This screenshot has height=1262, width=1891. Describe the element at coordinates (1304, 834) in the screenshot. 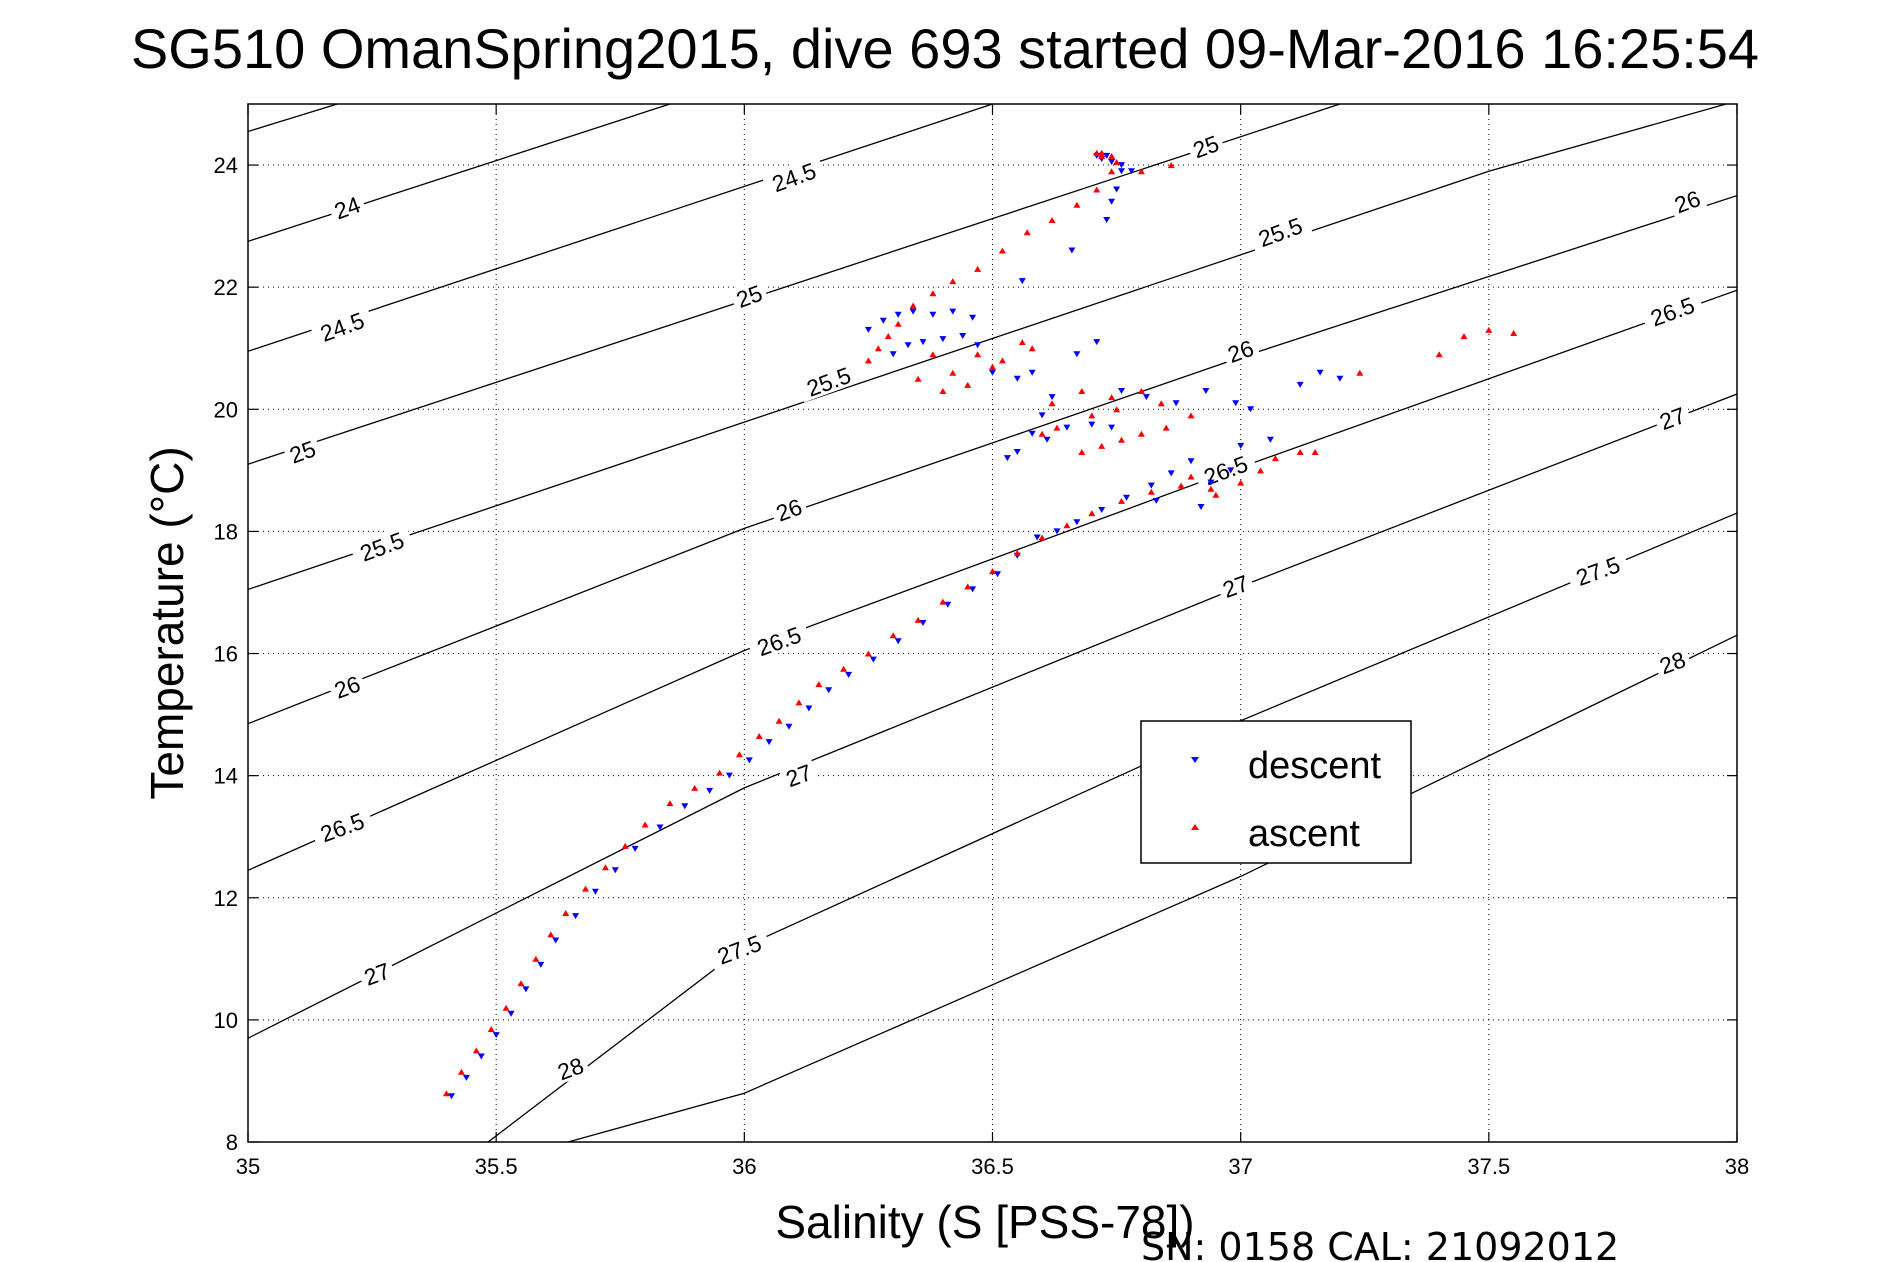

I see `legend-ascent-label: ascent` at that location.